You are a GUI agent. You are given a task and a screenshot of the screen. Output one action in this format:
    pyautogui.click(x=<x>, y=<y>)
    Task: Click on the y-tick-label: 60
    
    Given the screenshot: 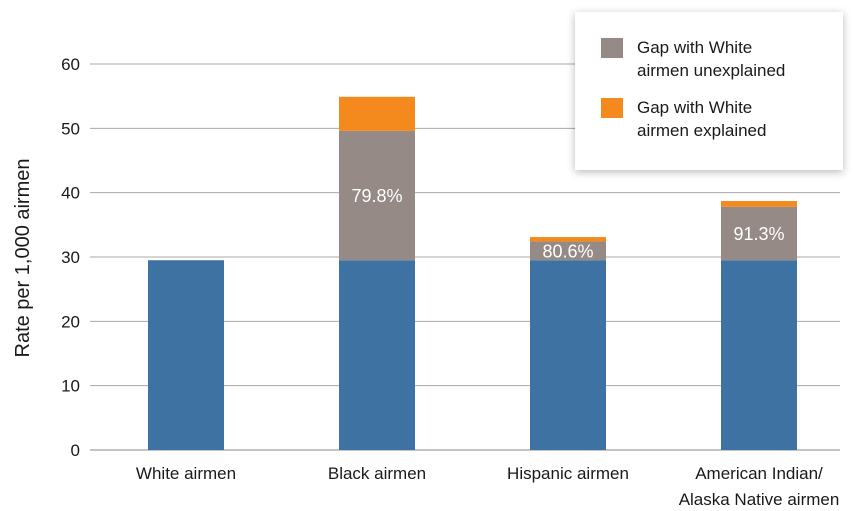 What is the action you would take?
    pyautogui.click(x=70, y=64)
    